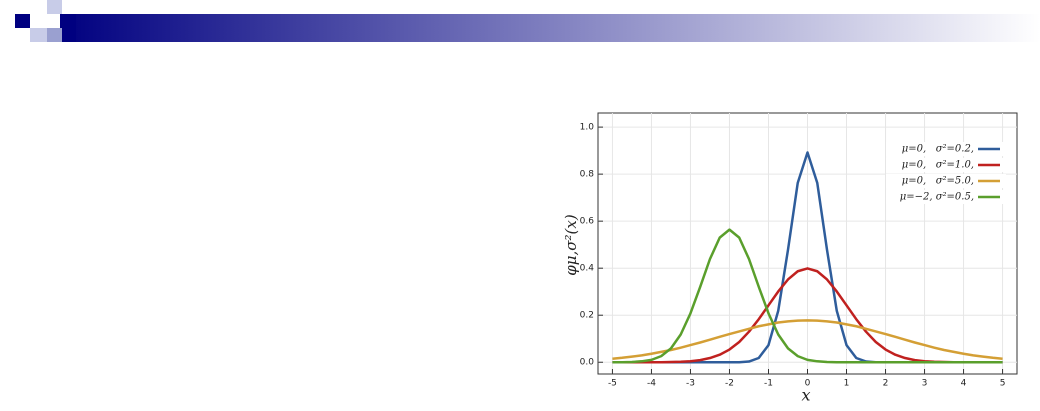 This screenshot has width=1040, height=411. Describe the element at coordinates (937, 197) in the screenshot. I see `legend-label: μ=−2, σ²=0.5,` at that location.